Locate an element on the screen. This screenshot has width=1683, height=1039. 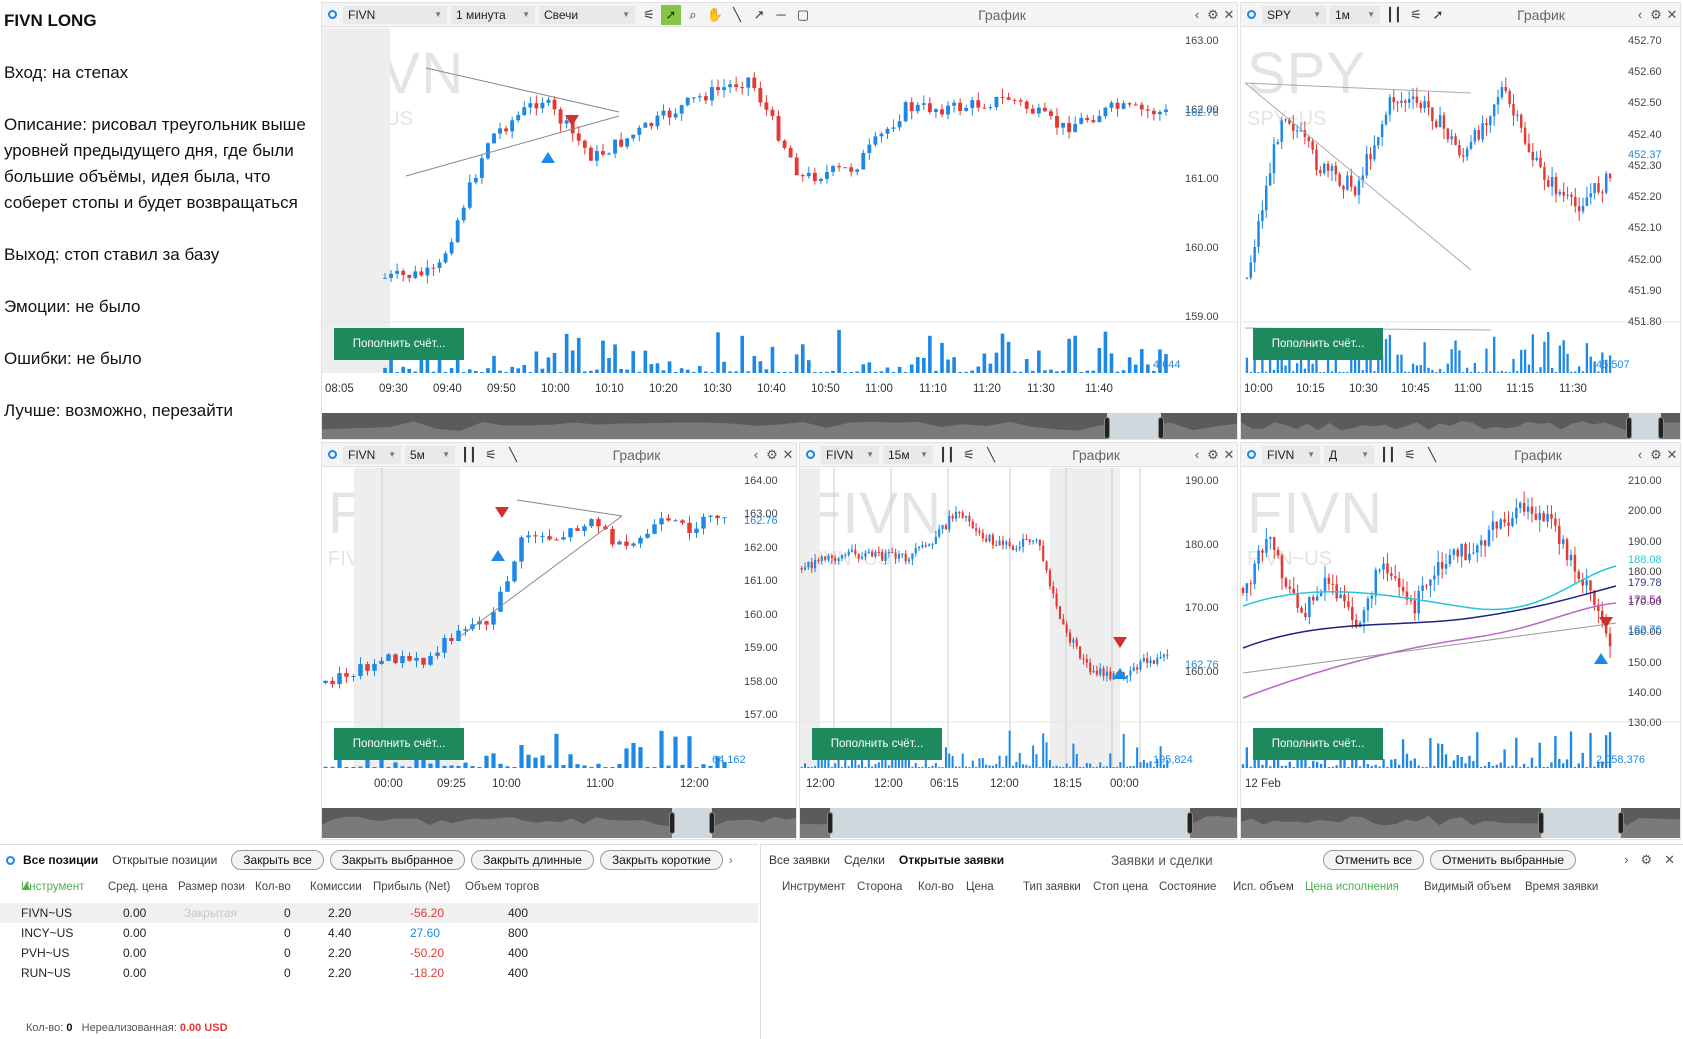
col-position-size: Размер пози is located at coordinates (211, 887).